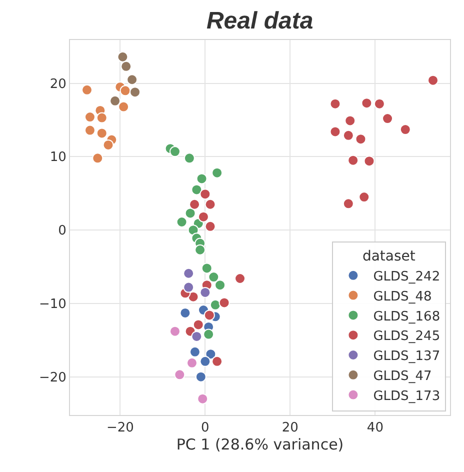 The height and width of the screenshot is (472, 464). I want to click on x-tick-label: −20, so click(120, 428).